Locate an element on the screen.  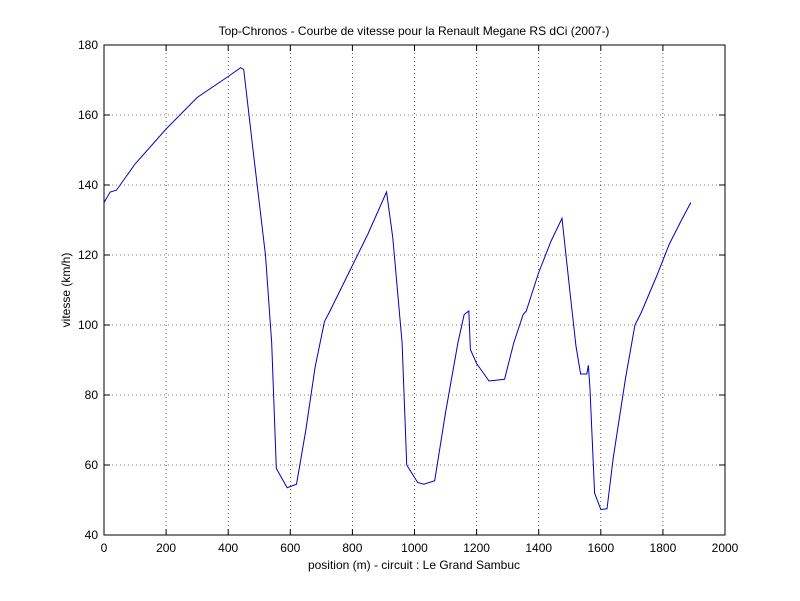
y-tick-label: 160 is located at coordinates (88, 115).